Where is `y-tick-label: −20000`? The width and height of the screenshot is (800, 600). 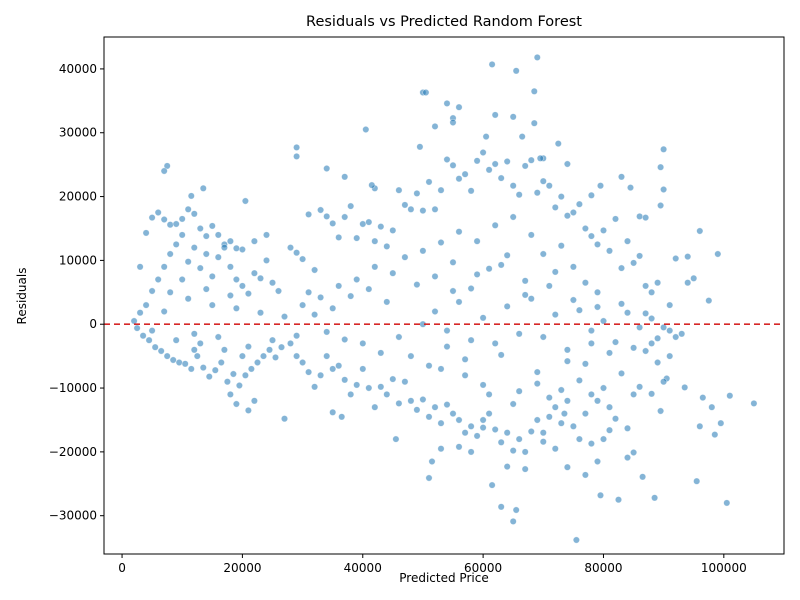
y-tick-label: −20000 is located at coordinates (73, 452).